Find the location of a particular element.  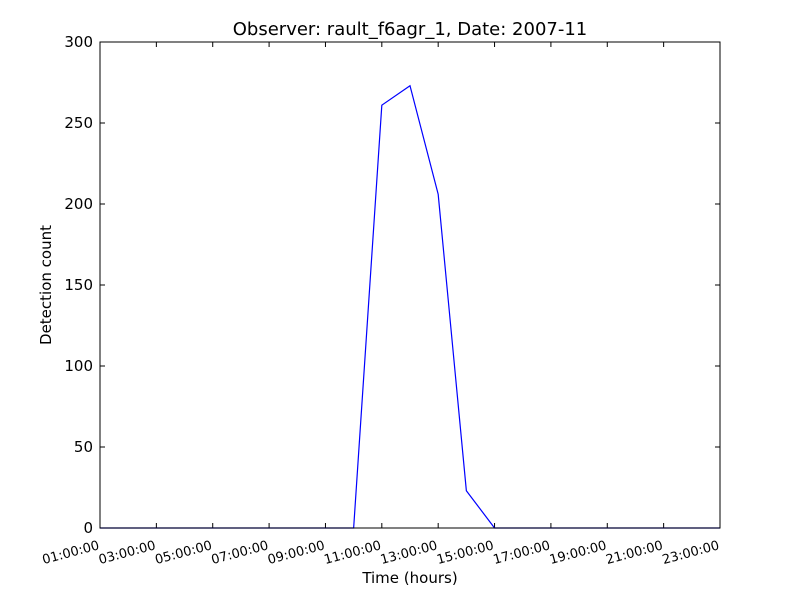

y-tick-label: 250 is located at coordinates (78, 123).